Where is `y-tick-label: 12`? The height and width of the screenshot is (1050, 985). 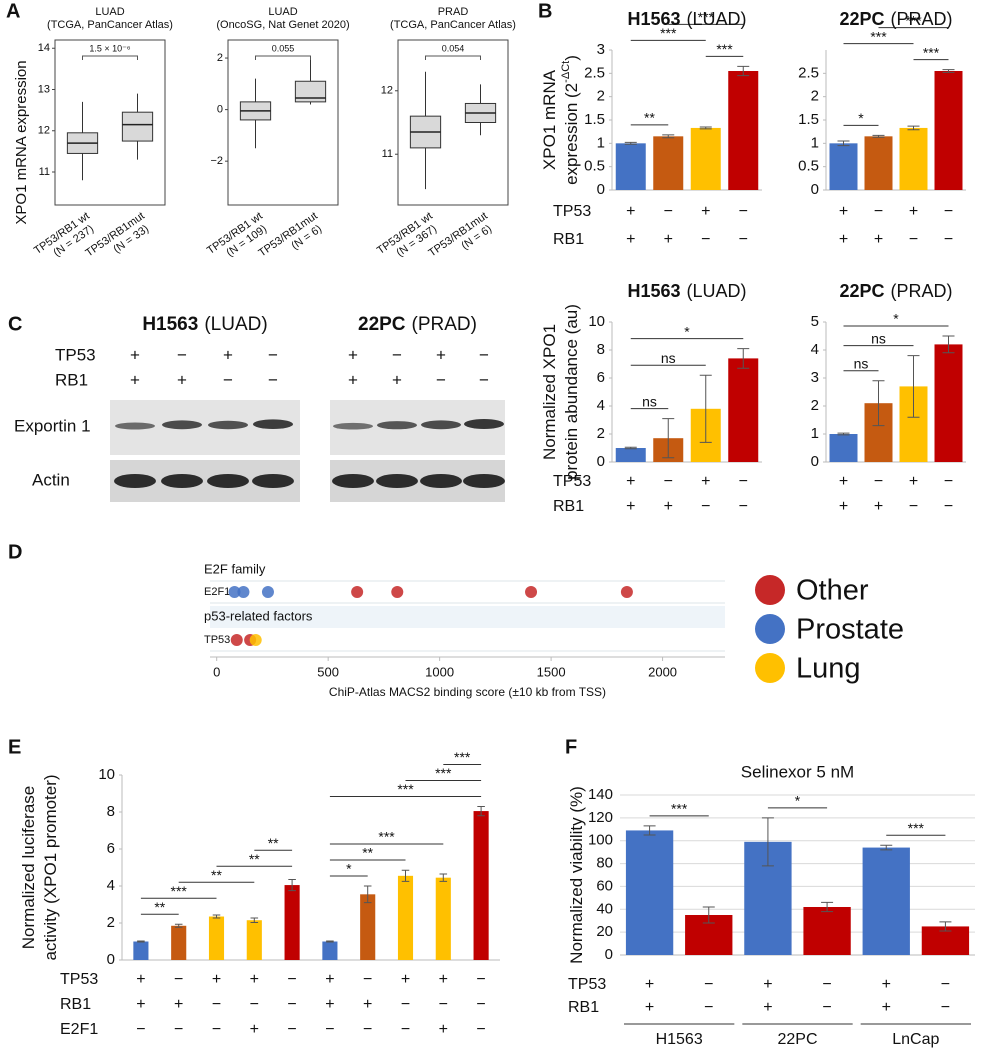 y-tick-label: 12 is located at coordinates (387, 91).